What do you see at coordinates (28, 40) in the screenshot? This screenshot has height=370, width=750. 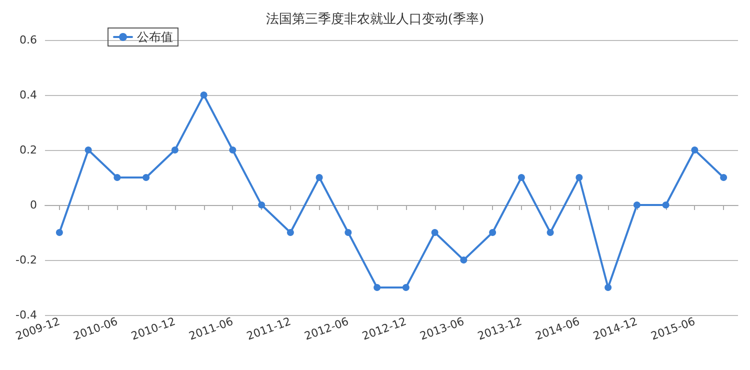 I see `y-tick-label: 0.6` at bounding box center [28, 40].